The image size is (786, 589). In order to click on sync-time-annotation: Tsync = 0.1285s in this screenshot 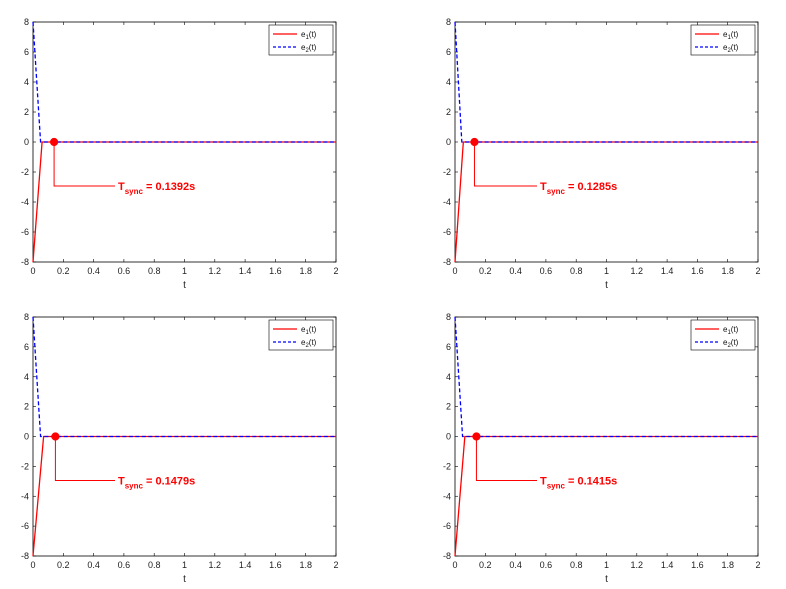, I will do `click(578, 188)`.